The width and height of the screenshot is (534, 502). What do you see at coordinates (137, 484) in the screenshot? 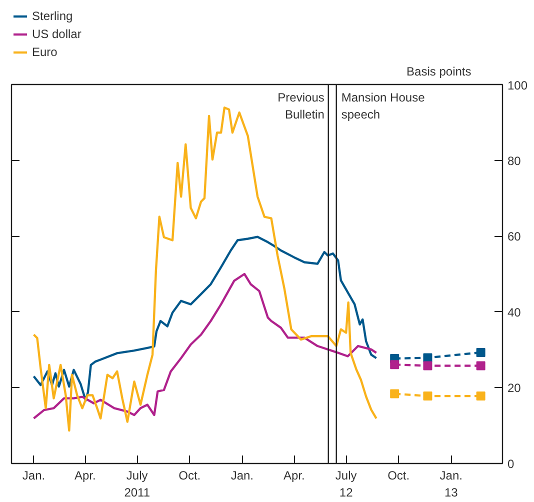
I see `x-tick-label: July 2011` at bounding box center [137, 484].